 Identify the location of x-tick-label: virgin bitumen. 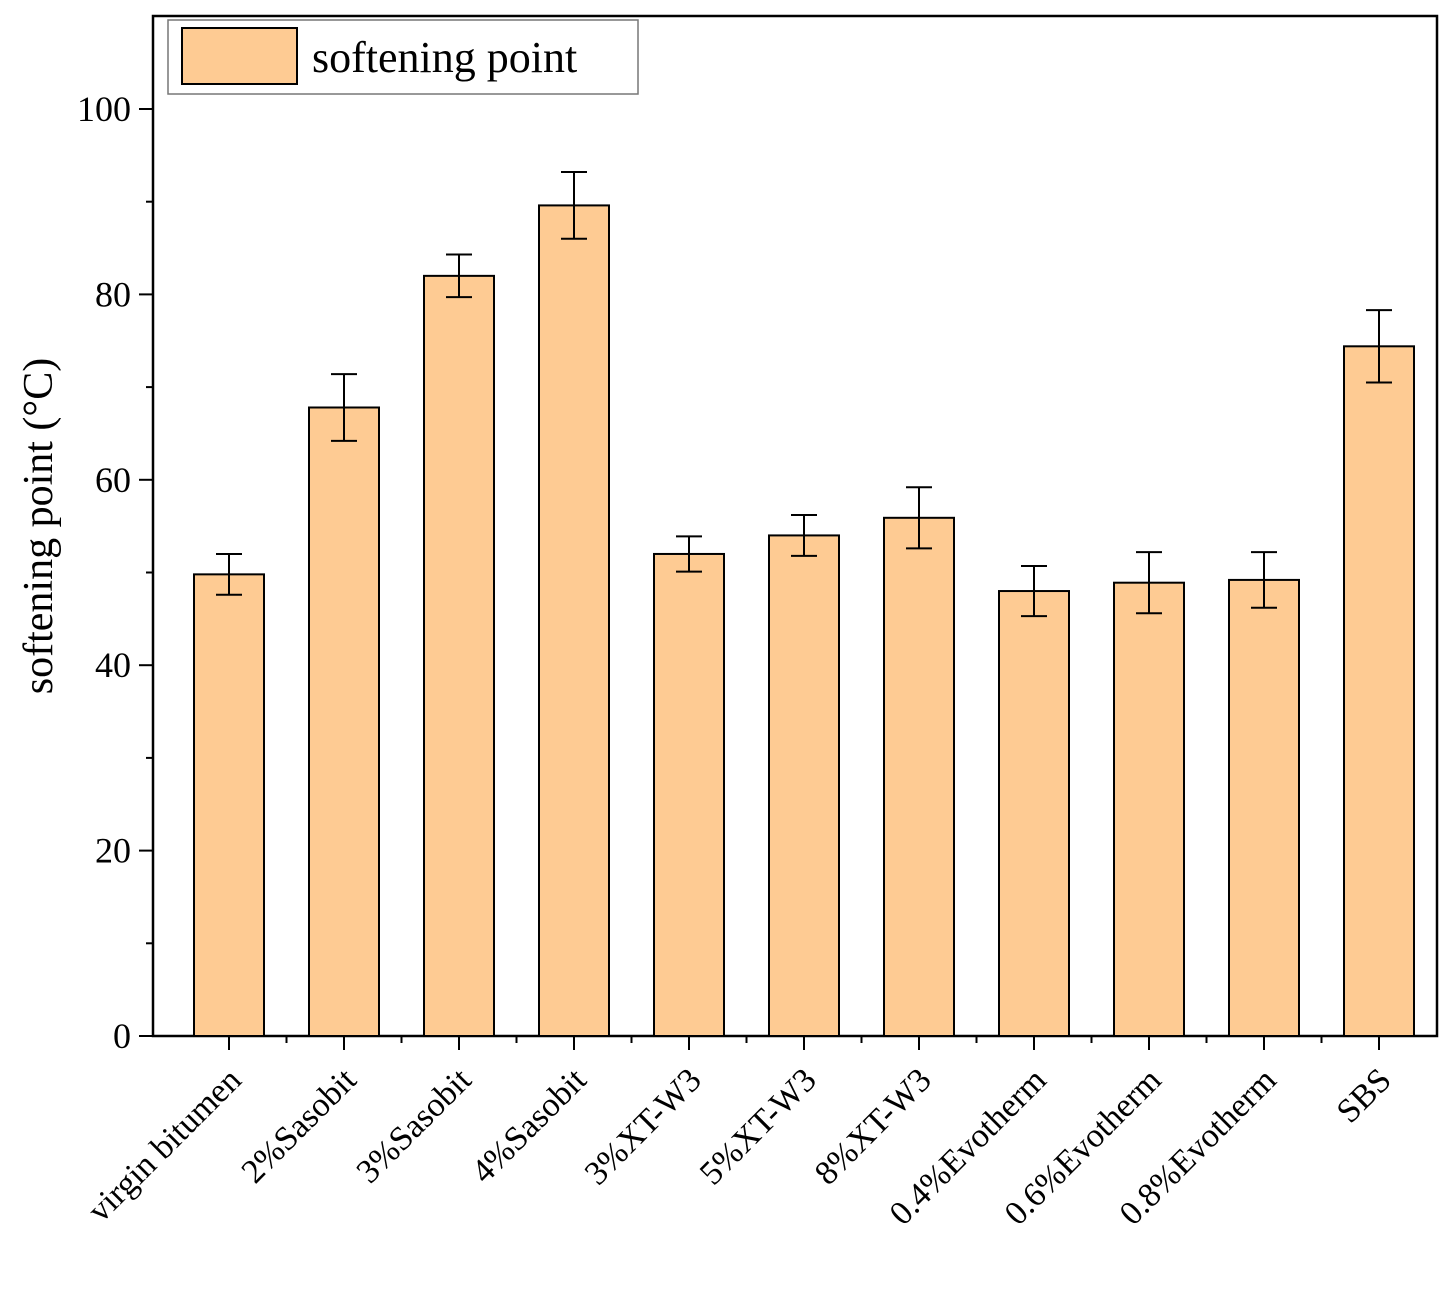
(165, 1145).